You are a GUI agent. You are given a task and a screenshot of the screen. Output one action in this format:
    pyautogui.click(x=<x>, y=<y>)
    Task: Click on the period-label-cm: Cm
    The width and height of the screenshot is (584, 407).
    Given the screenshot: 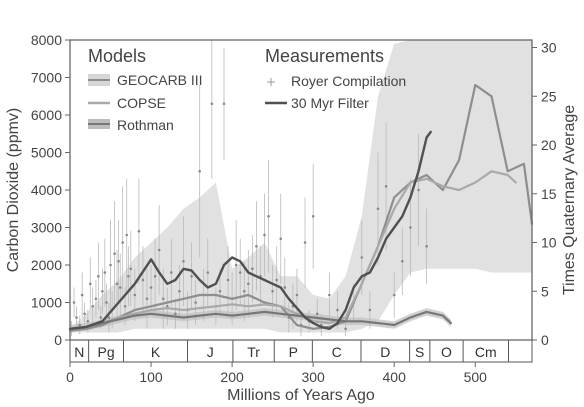 What is the action you would take?
    pyautogui.click(x=486, y=352)
    